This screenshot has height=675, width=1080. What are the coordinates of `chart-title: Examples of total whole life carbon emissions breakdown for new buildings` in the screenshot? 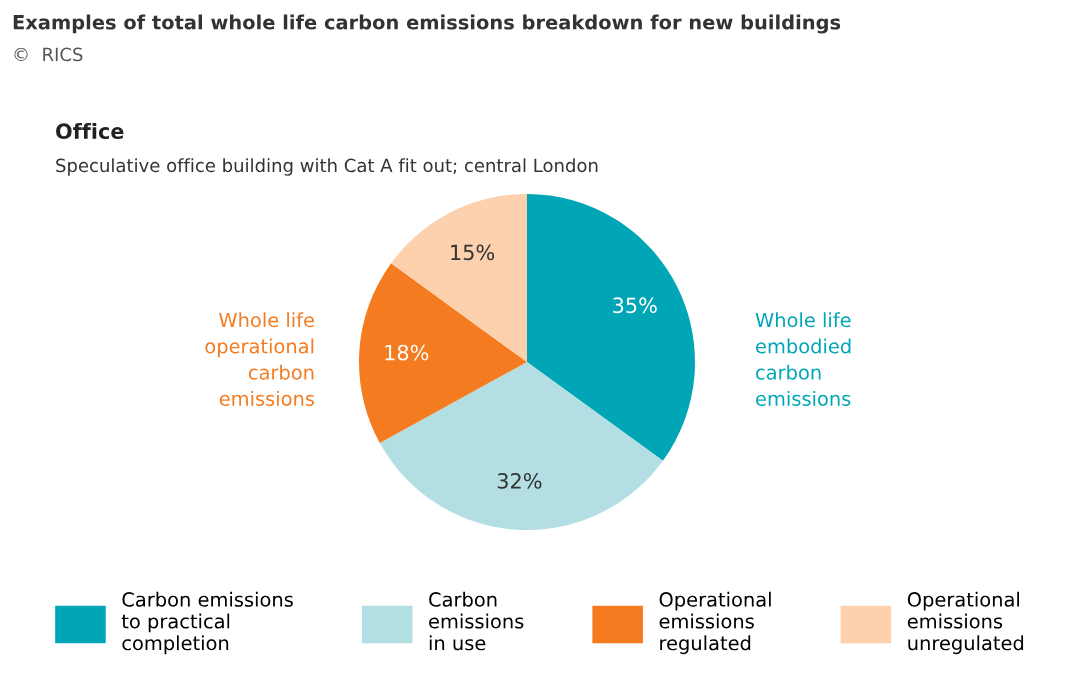 It's located at (427, 24).